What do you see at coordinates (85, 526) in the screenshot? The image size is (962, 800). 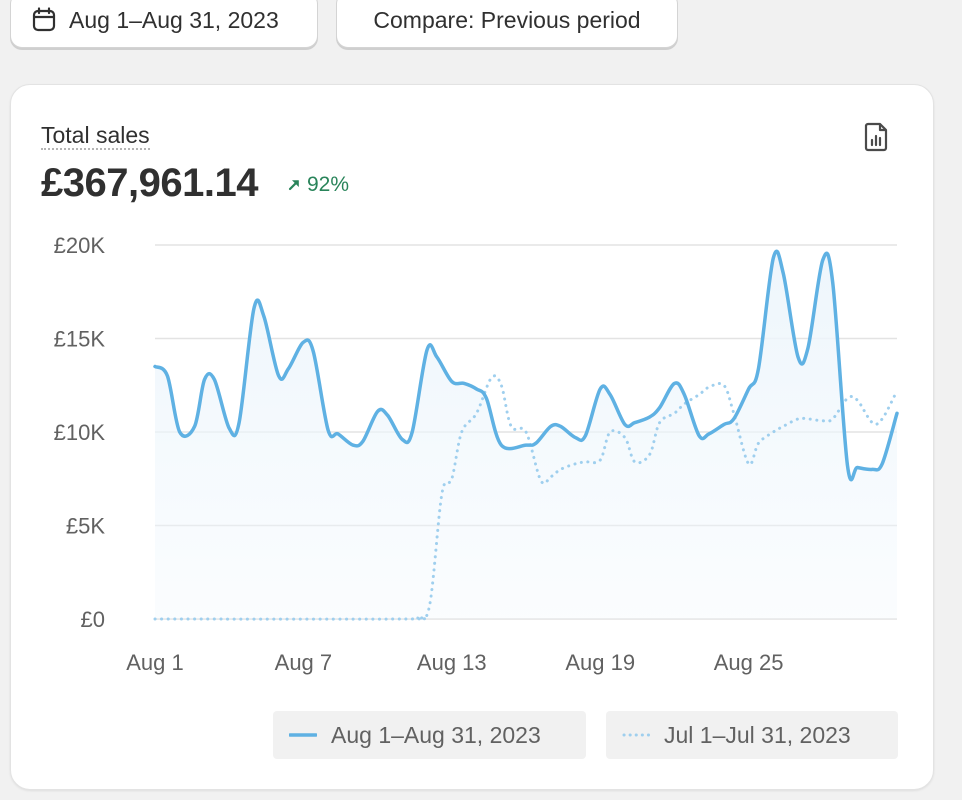 I see `y-tick-label: £5K` at bounding box center [85, 526].